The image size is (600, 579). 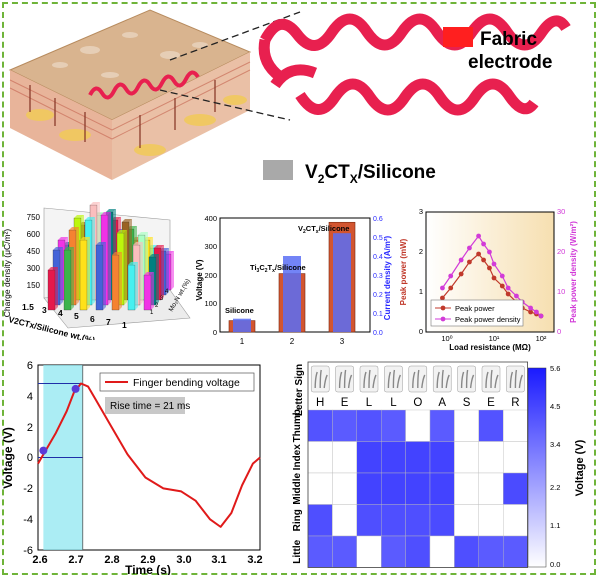 What do you see at coordinates (60, 313) in the screenshot?
I see `charge-xtick: 4` at bounding box center [60, 313].